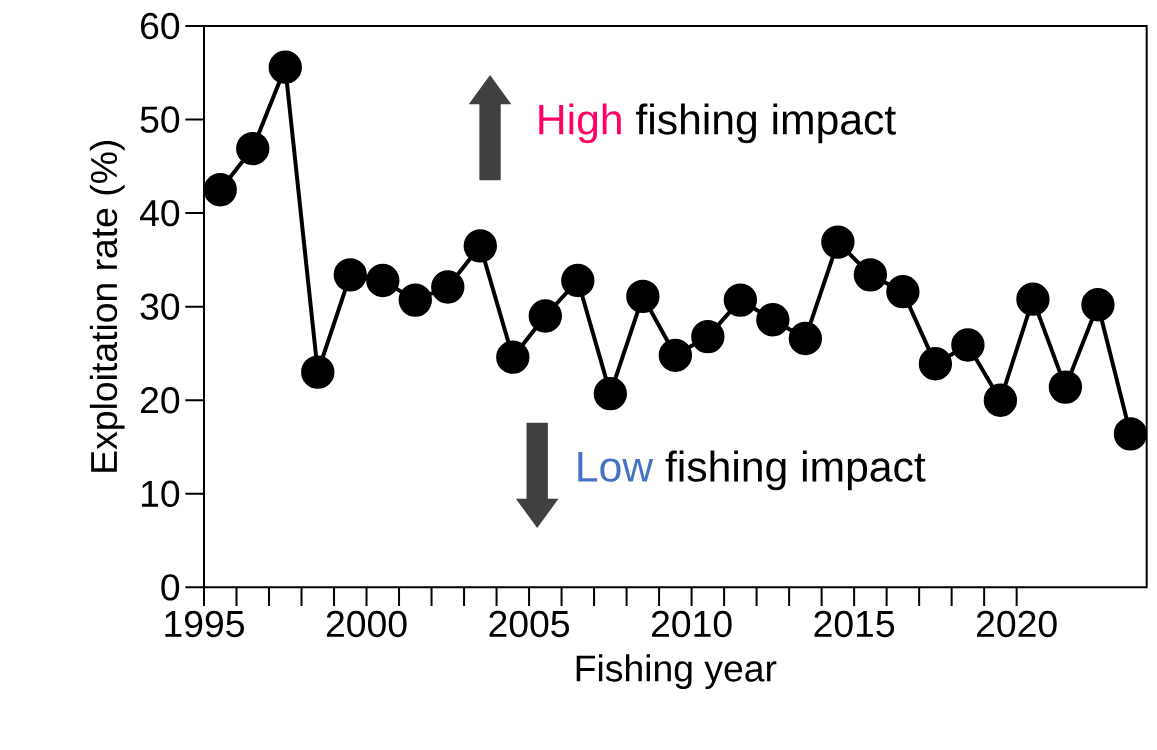  What do you see at coordinates (204, 624) in the screenshot?
I see `x-tick-label: 1995` at bounding box center [204, 624].